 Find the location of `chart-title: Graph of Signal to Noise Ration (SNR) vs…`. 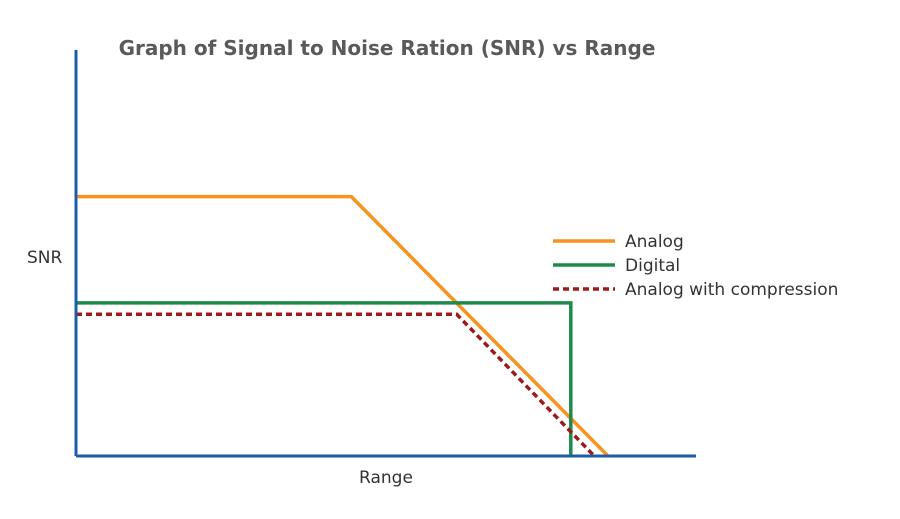

chart-title: Graph of Signal to Noise Ration (SNR) vs… is located at coordinates (387, 48).